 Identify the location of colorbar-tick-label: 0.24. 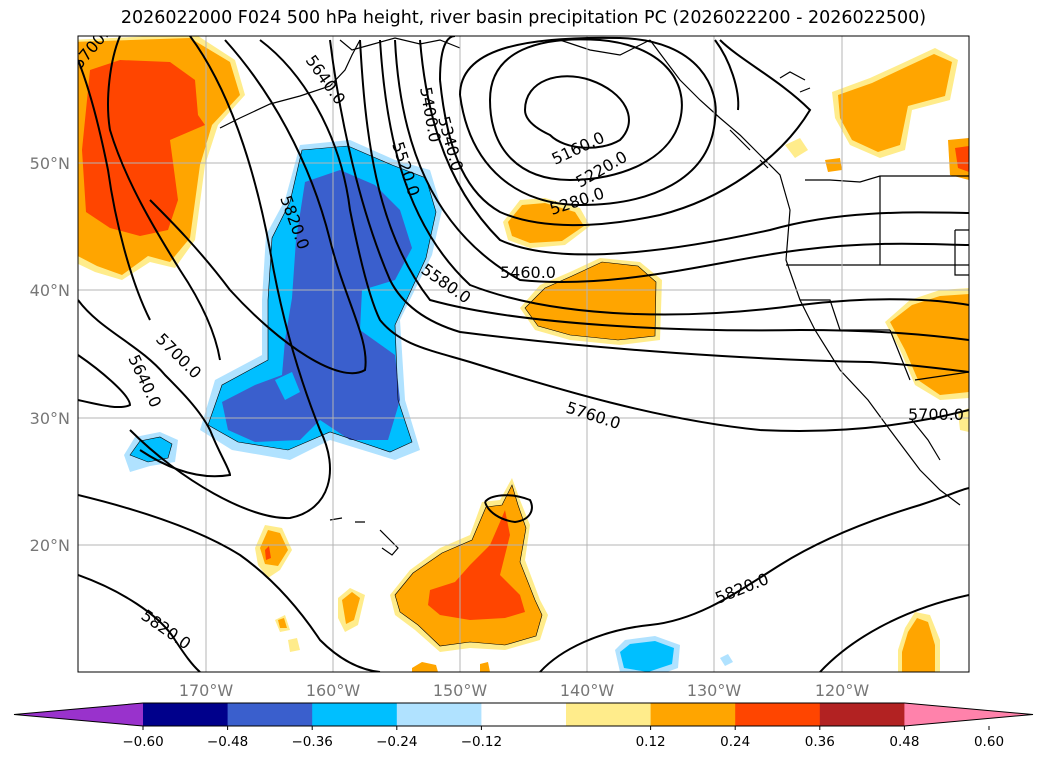
(735, 742).